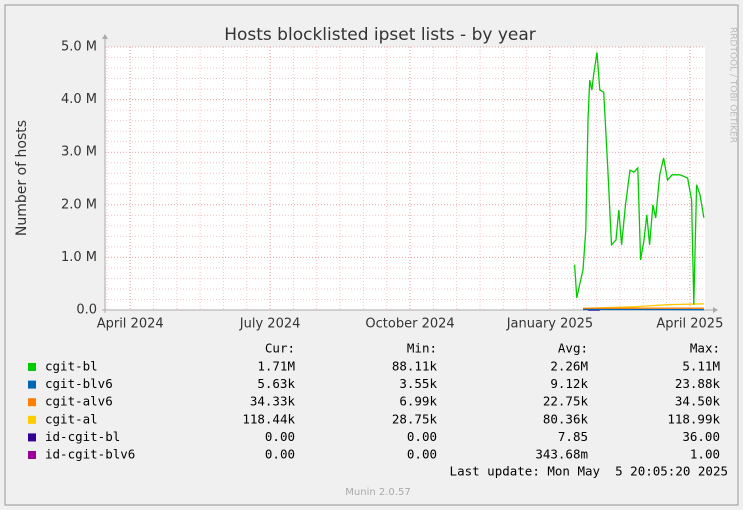 The image size is (743, 510). What do you see at coordinates (733, 85) in the screenshot?
I see `side-text: RRDTOOL / TOBI OETIKER` at bounding box center [733, 85].